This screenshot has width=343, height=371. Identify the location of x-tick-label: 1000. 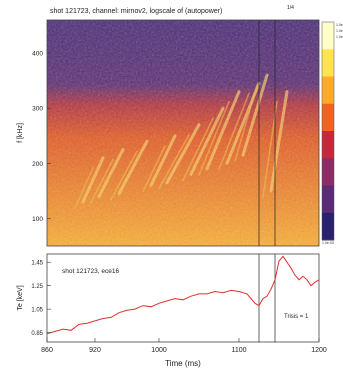
(159, 350).